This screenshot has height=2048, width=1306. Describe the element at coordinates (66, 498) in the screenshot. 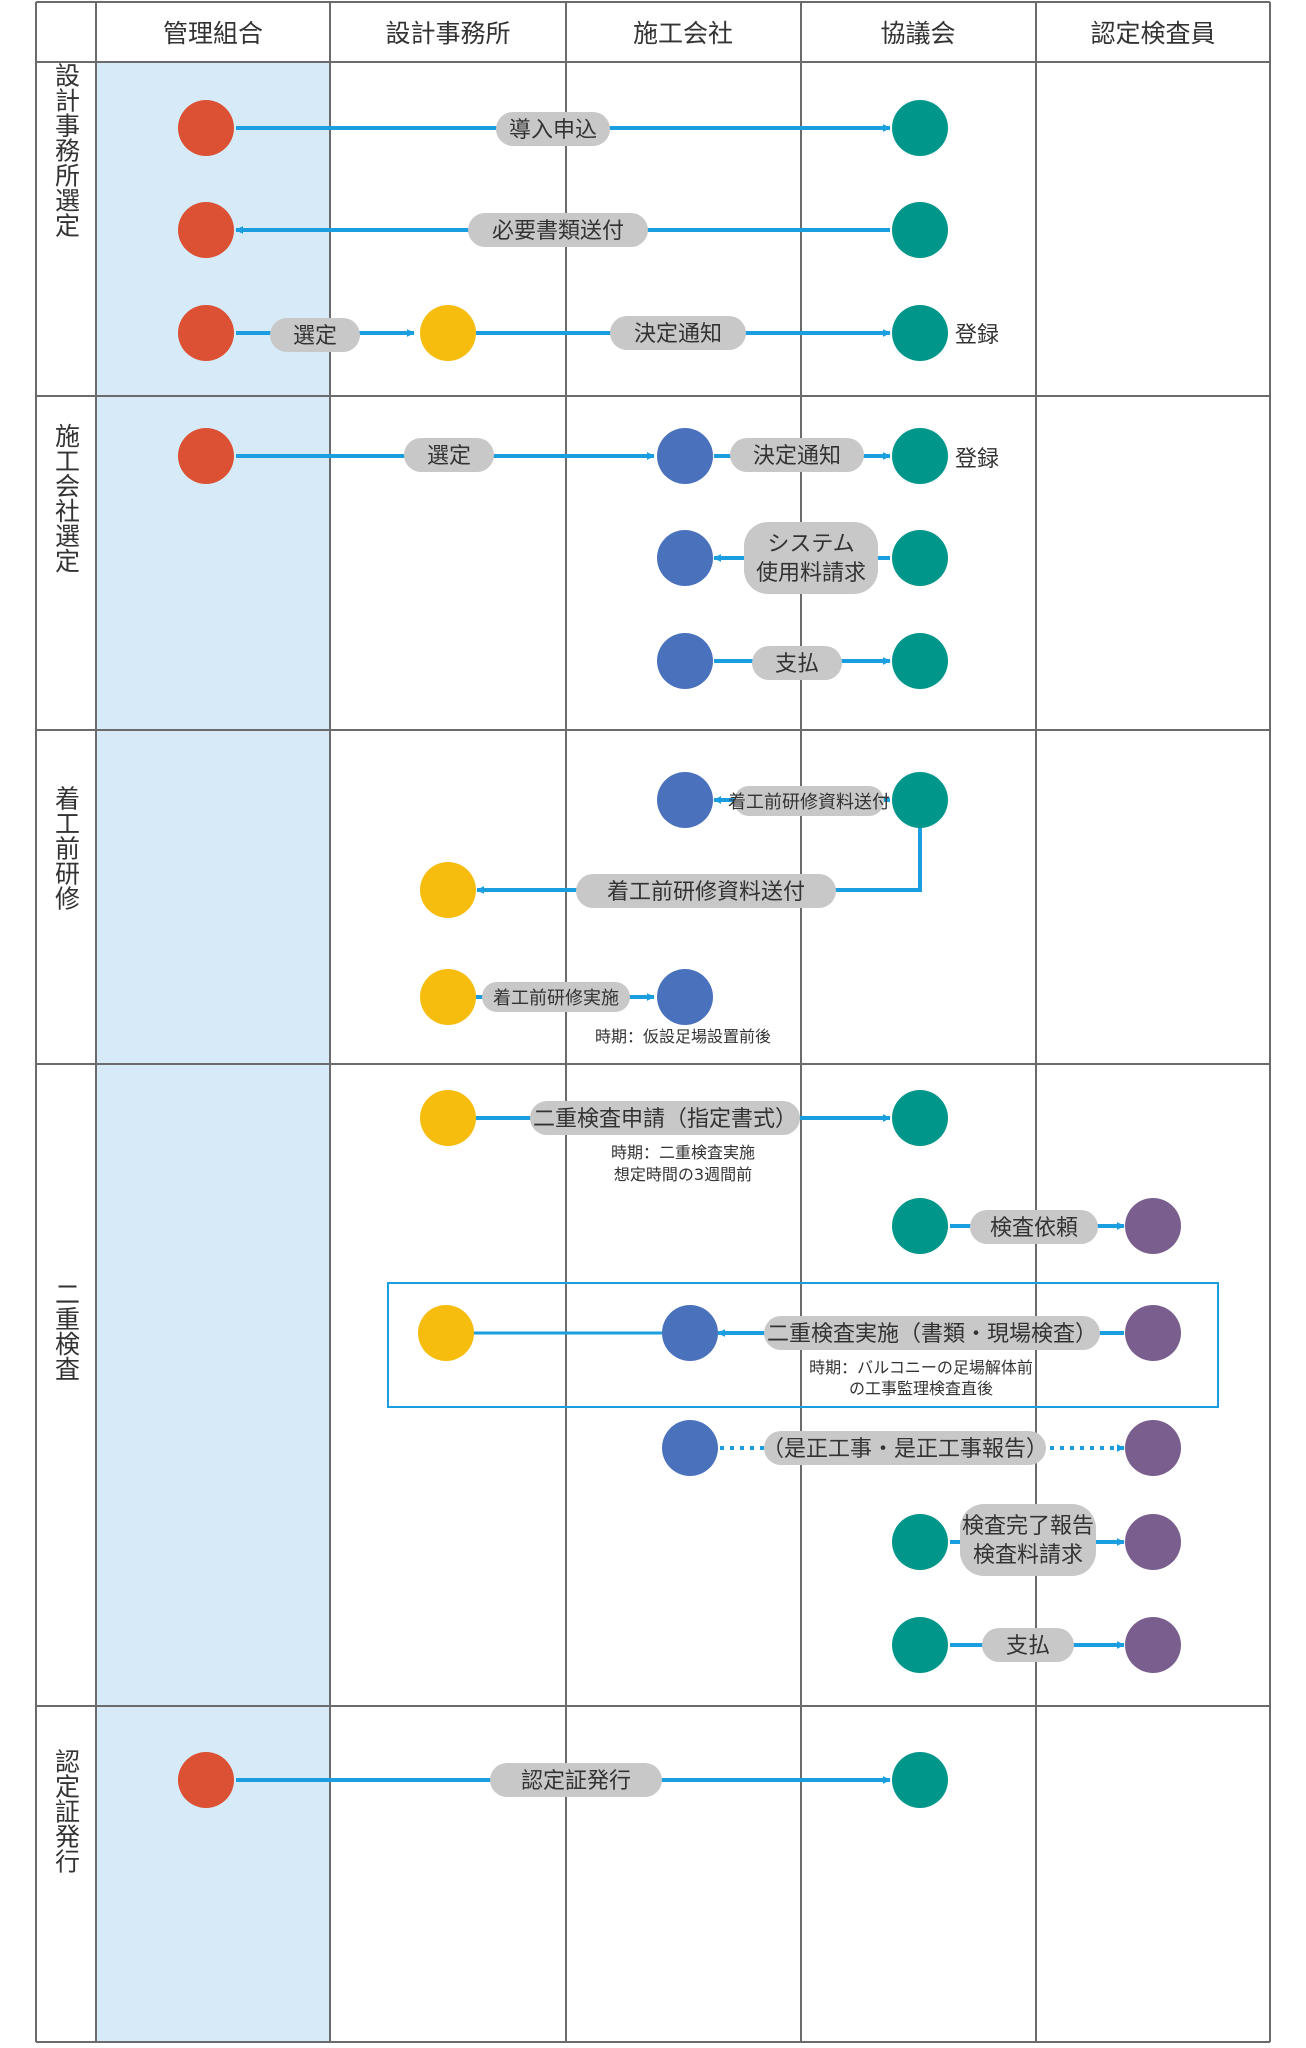

I see `section-label-sekou-sentei: 施工会社選定` at that location.